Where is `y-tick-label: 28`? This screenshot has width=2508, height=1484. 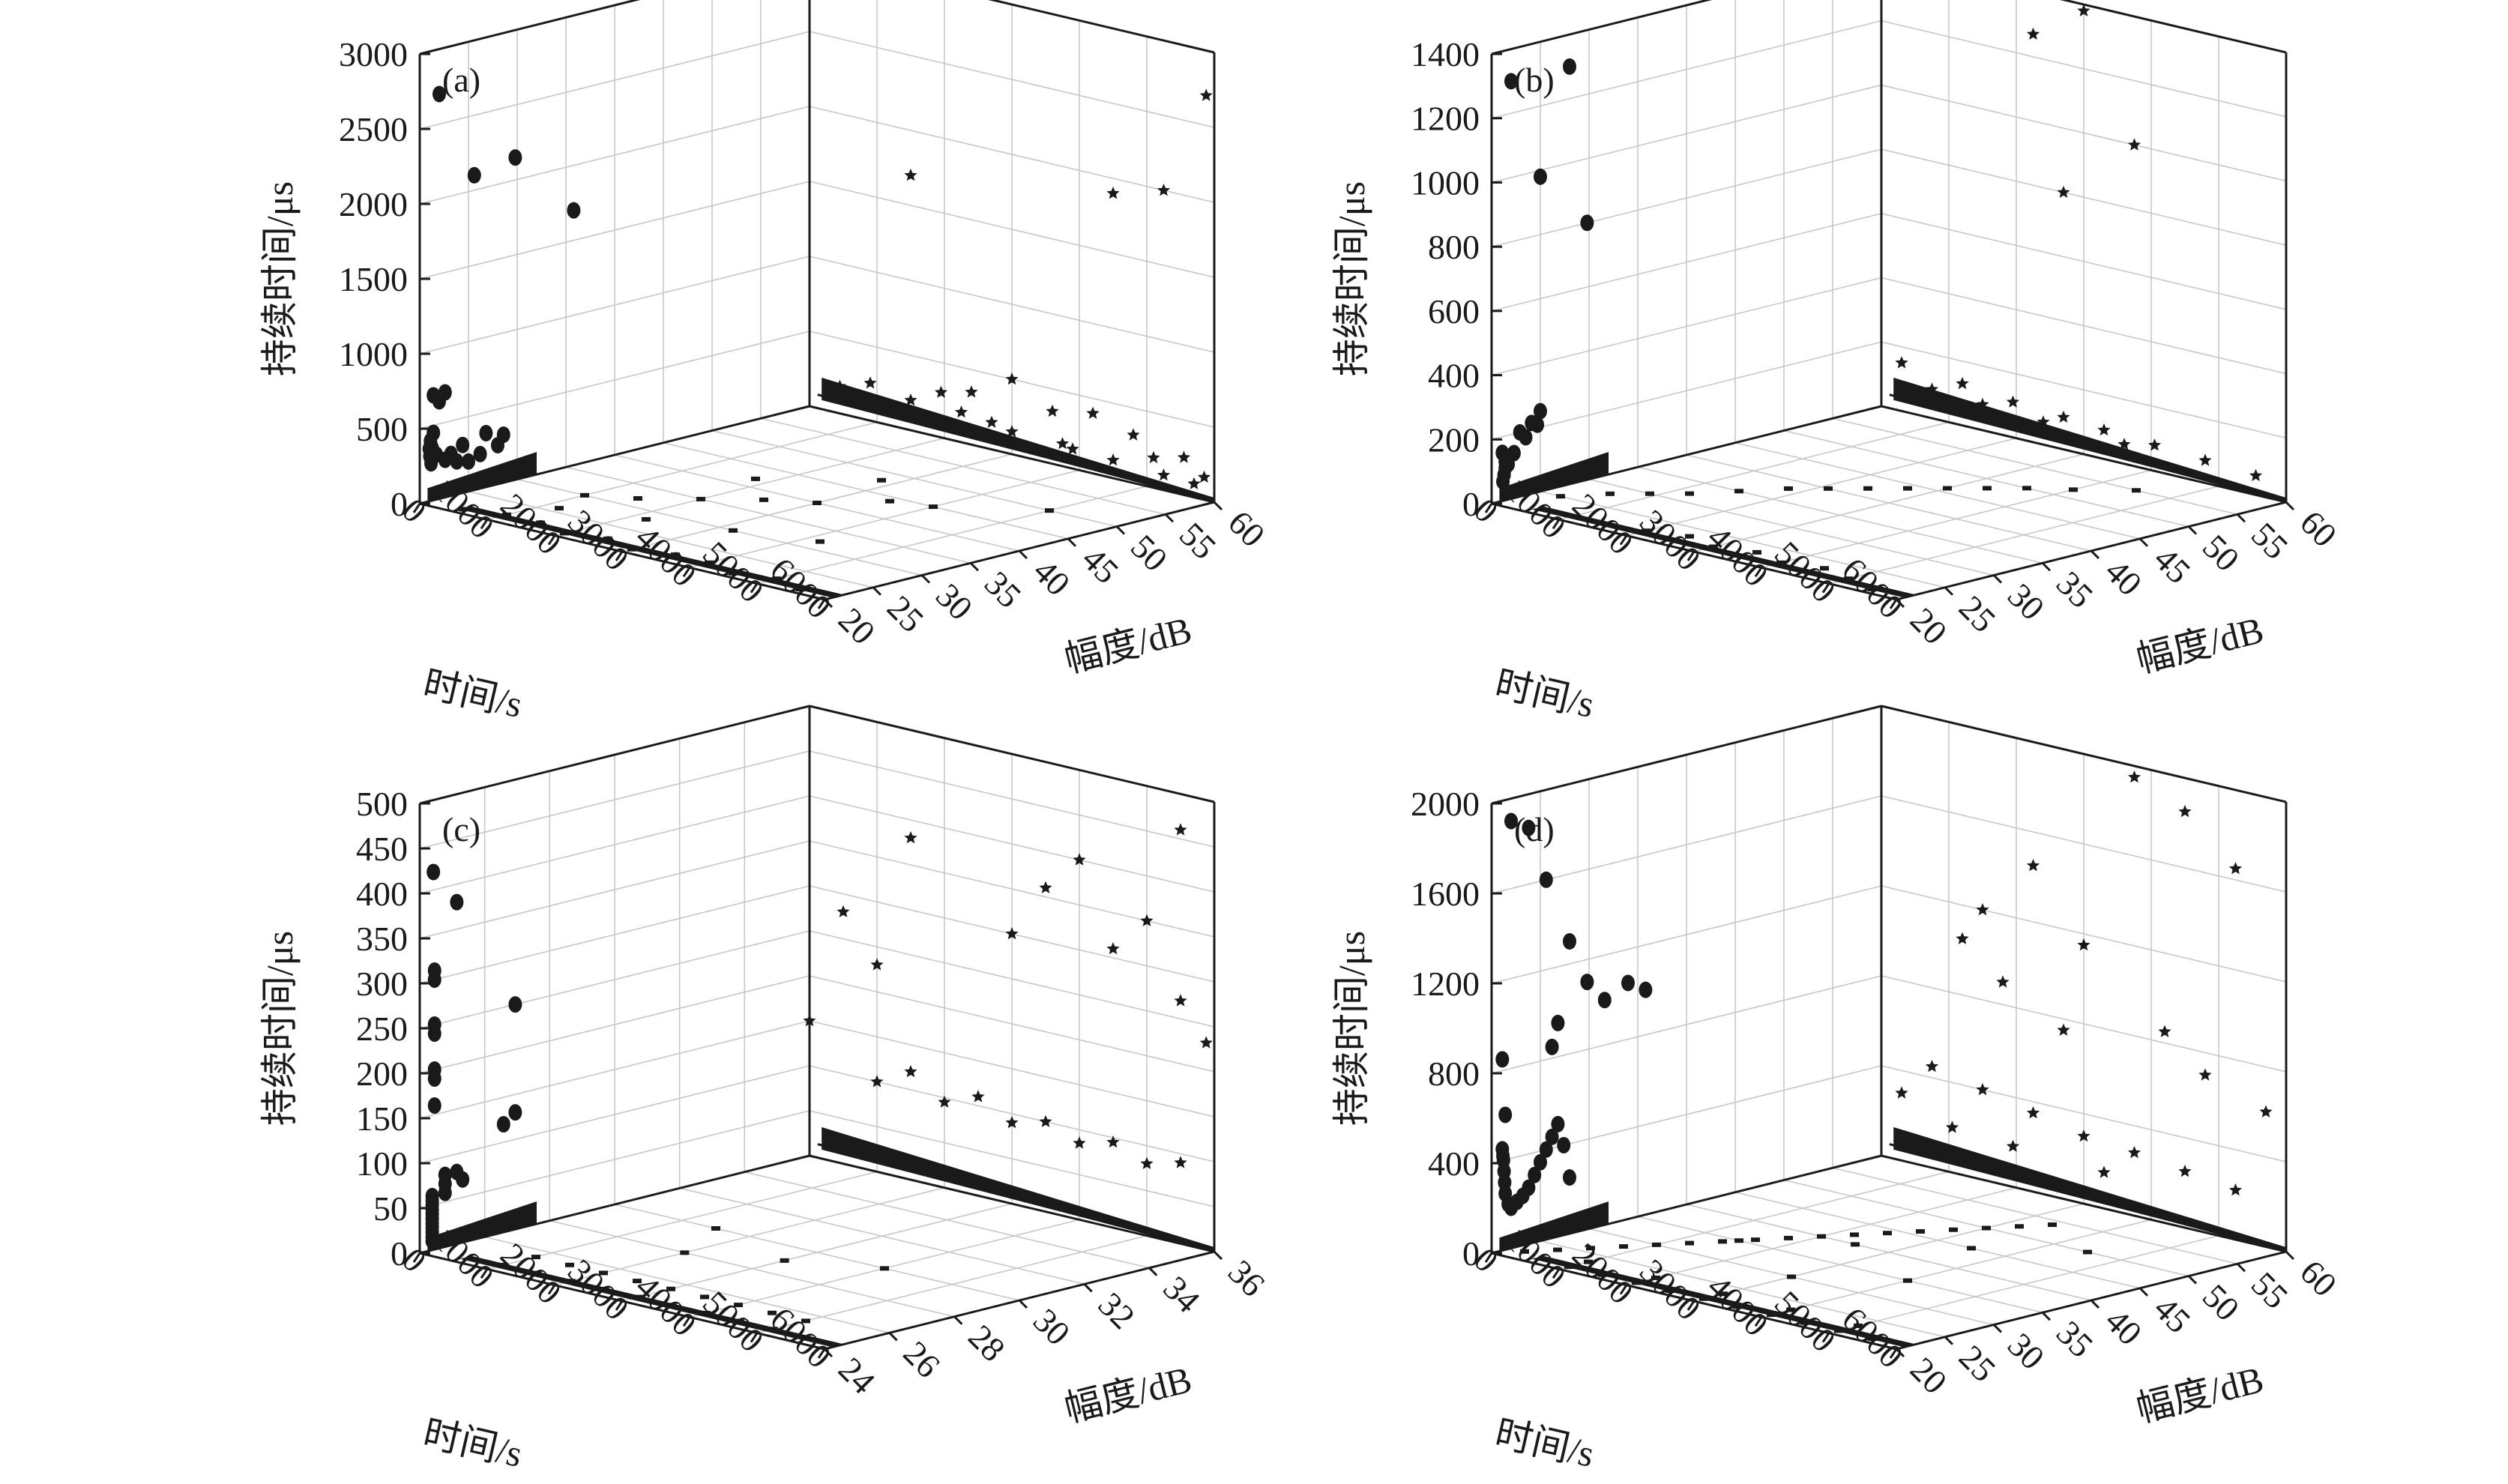
y-tick-label: 28 is located at coordinates (987, 1343).